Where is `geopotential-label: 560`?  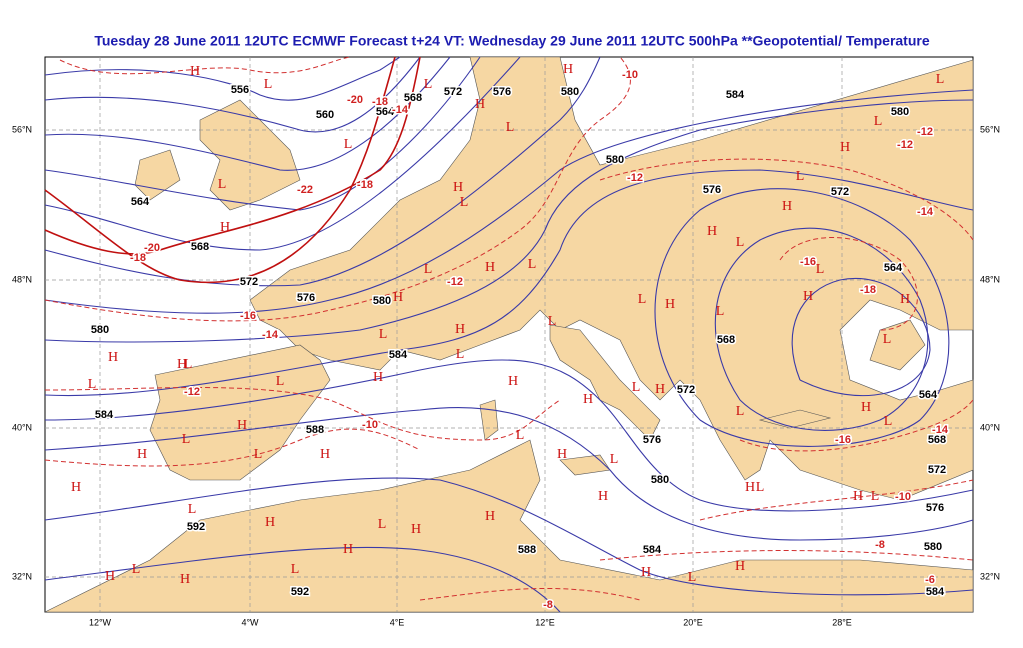 geopotential-label: 560 is located at coordinates (325, 115).